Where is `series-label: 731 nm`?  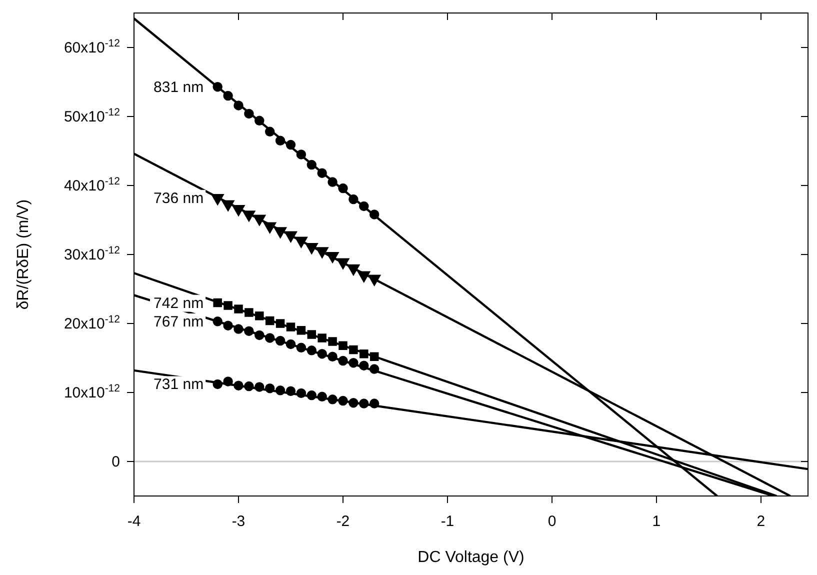
series-label: 731 nm is located at coordinates (179, 385).